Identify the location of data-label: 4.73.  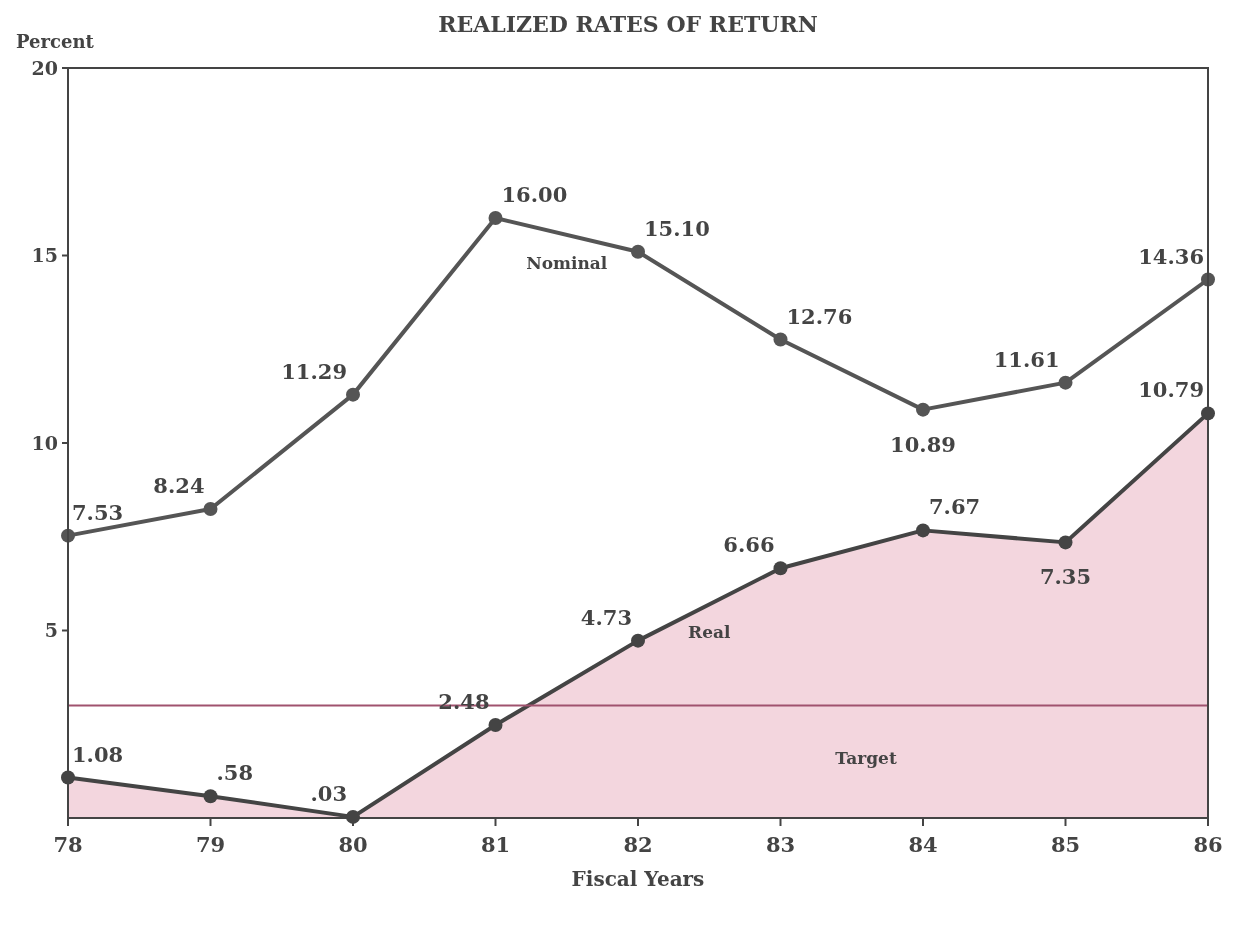
(606, 617).